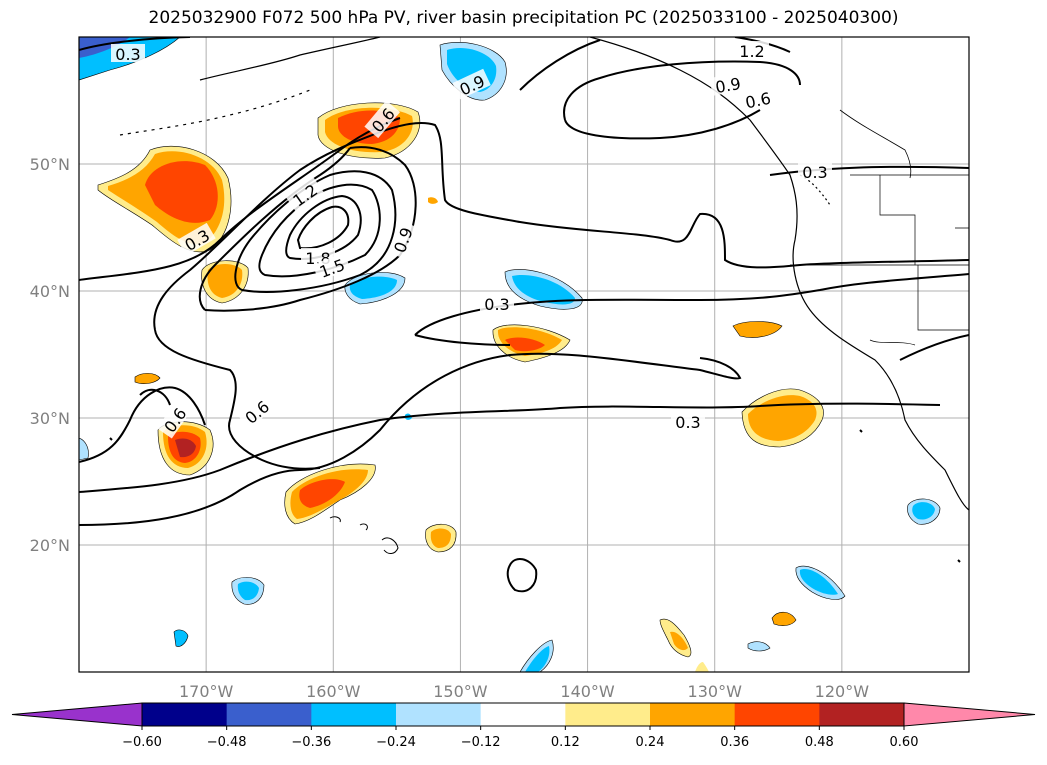  What do you see at coordinates (904, 742) in the screenshot?
I see `colorbar-tick-label: 0.60` at bounding box center [904, 742].